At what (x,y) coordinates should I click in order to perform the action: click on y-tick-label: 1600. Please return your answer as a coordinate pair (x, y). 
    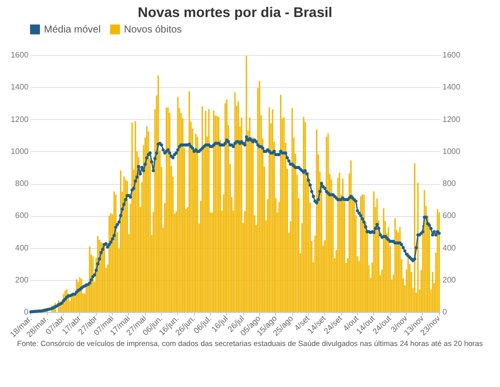
    Looking at the image, I should click on (20, 55).